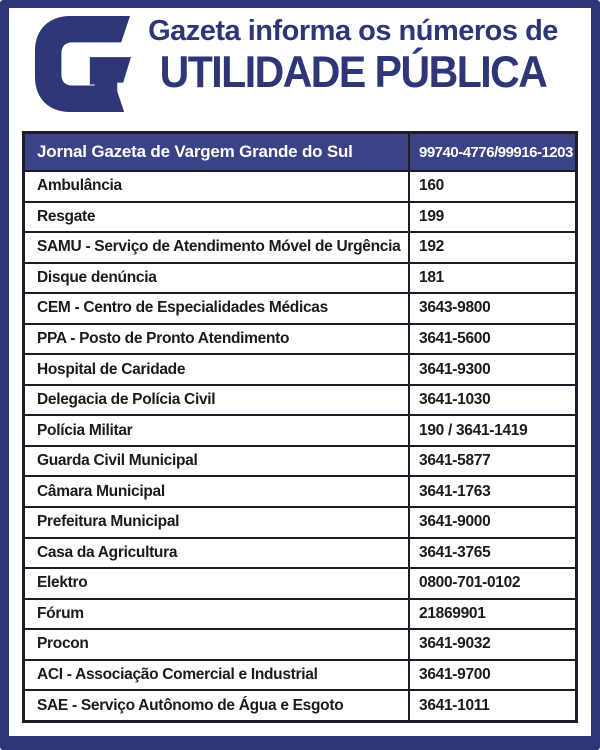 Image resolution: width=600 pixels, height=750 pixels. I want to click on service-phone: 3641-9032, so click(491, 644).